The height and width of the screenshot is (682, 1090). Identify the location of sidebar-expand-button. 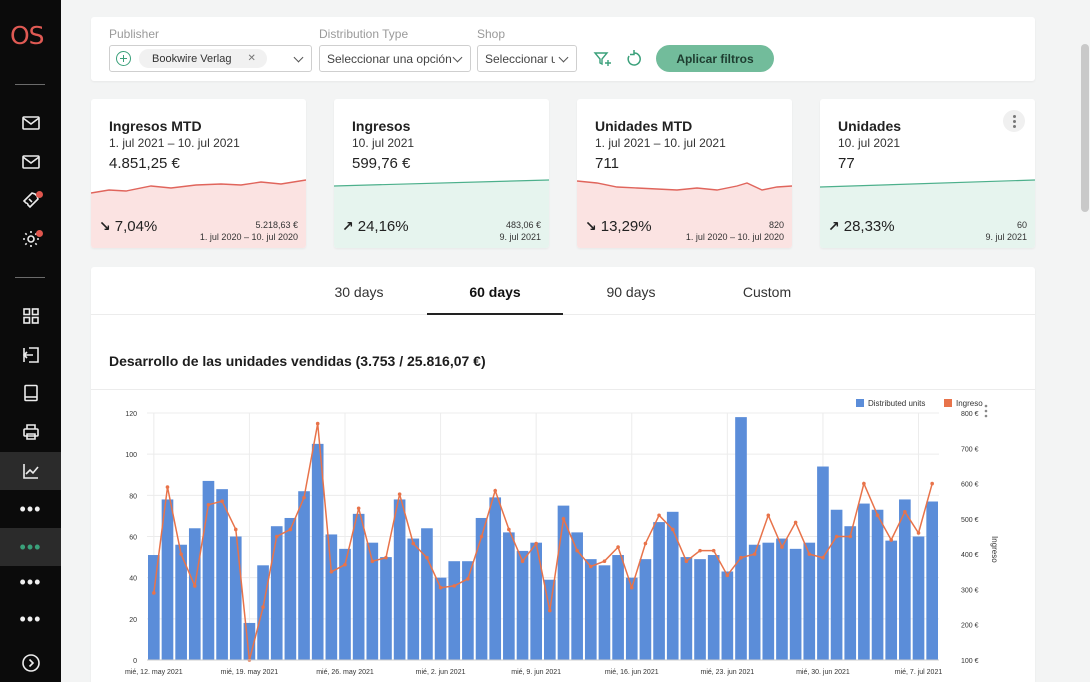
(30, 663).